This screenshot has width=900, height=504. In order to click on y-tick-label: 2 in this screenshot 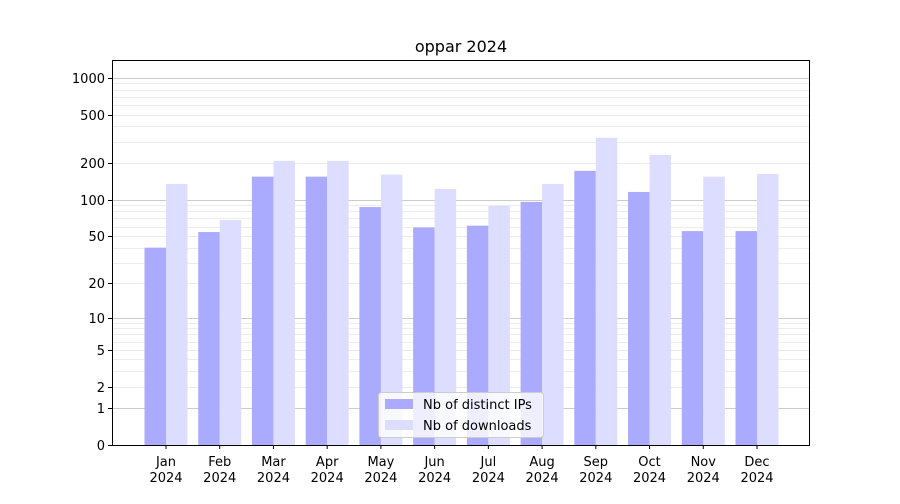, I will do `click(101, 388)`.